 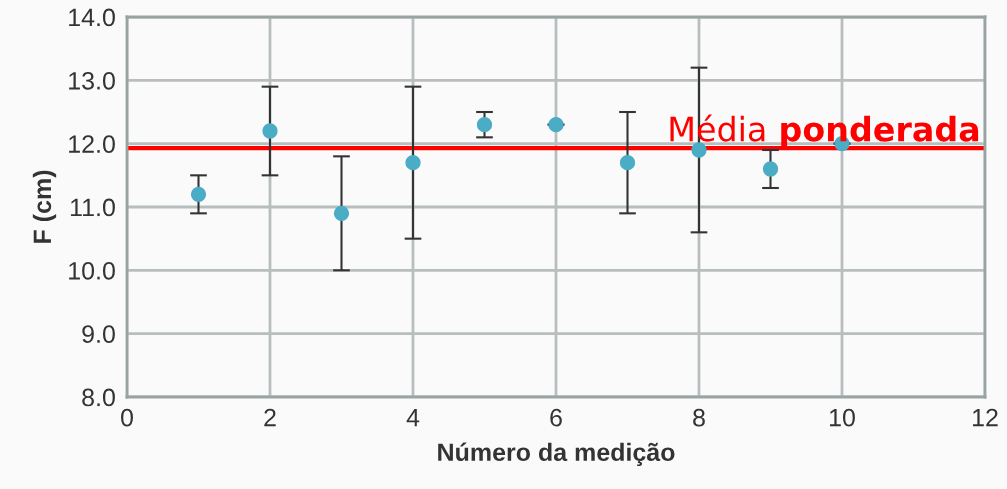 What do you see at coordinates (44, 206) in the screenshot?
I see `y-axis-title: F (cm)` at bounding box center [44, 206].